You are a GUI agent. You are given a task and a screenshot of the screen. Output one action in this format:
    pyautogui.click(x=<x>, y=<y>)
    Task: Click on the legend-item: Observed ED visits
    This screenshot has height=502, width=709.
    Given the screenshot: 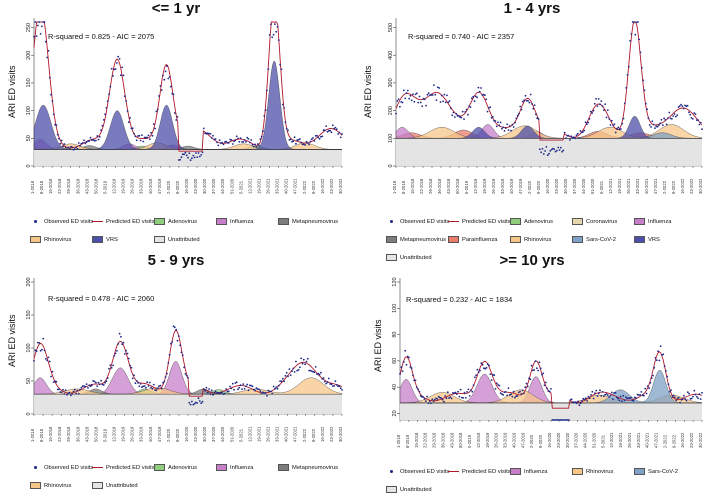 What is the action you would take?
    pyautogui.click(x=417, y=471)
    